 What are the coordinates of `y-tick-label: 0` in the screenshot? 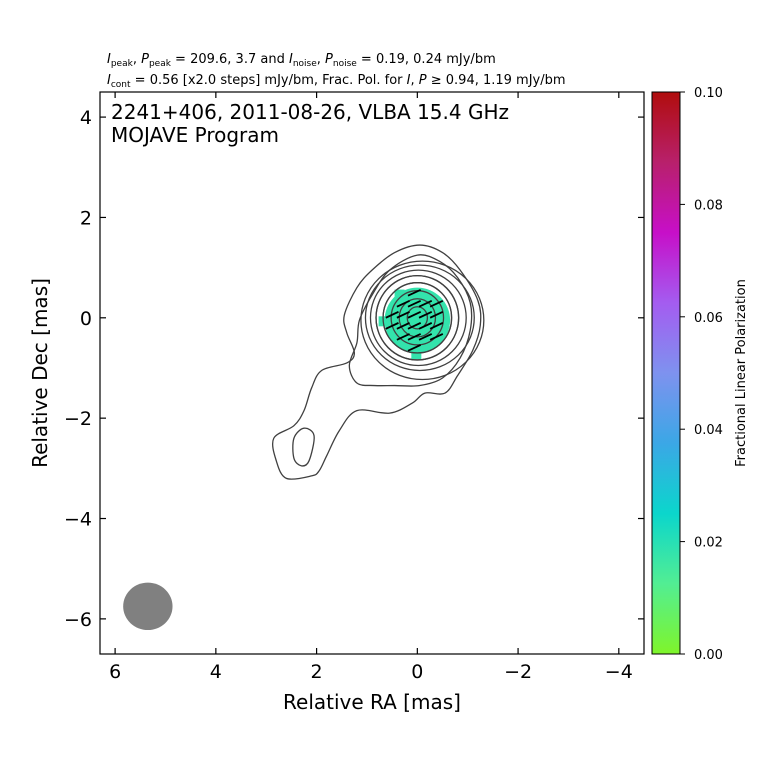 It's located at (86, 319).